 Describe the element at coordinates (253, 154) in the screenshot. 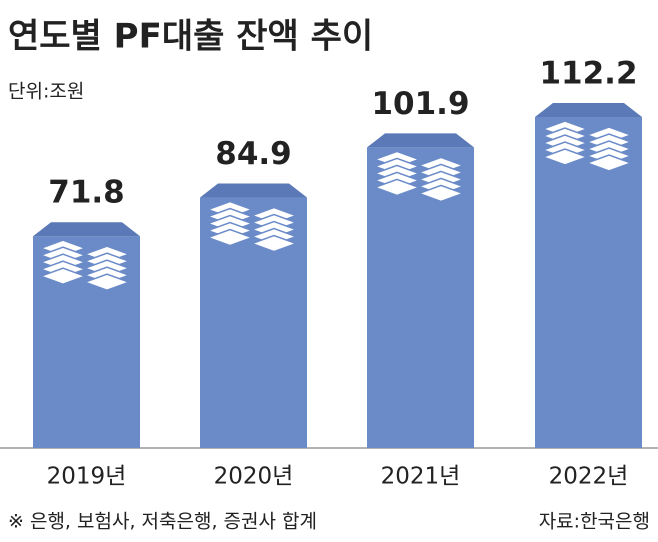

I see `value-label: 84.9` at that location.